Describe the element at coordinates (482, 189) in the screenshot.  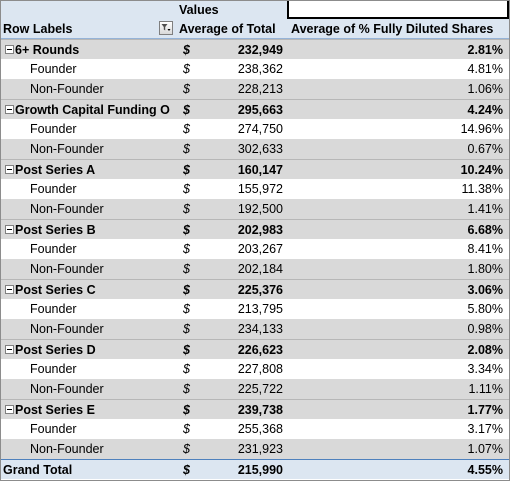
I see `average-pct-value: 11.38%` at that location.